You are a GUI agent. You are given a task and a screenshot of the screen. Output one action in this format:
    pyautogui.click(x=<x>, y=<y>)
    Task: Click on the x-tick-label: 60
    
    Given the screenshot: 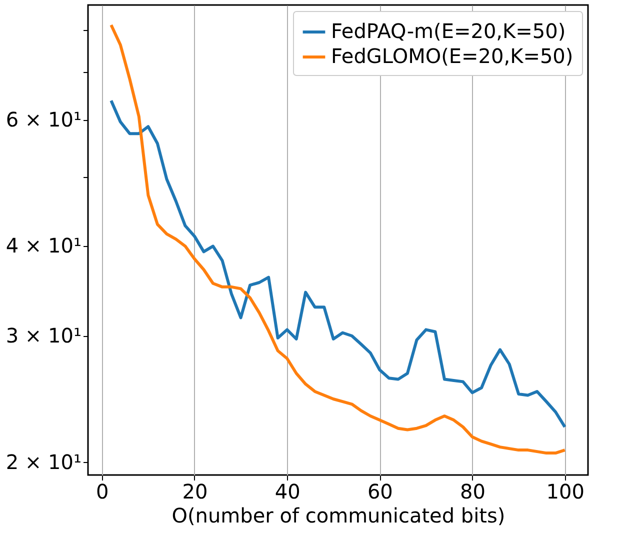 What is the action you would take?
    pyautogui.click(x=380, y=492)
    